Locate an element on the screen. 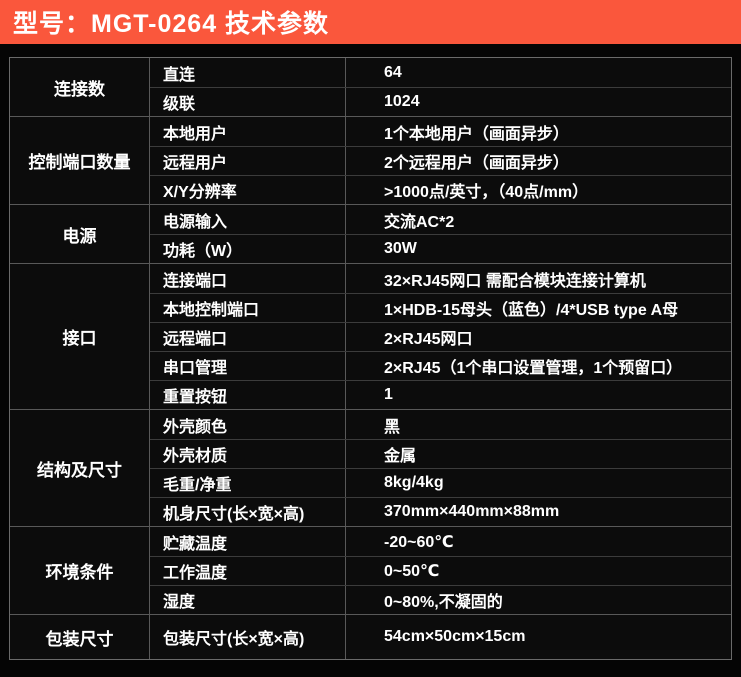  param-value: 0~80%,不凝固的 is located at coordinates (443, 602).